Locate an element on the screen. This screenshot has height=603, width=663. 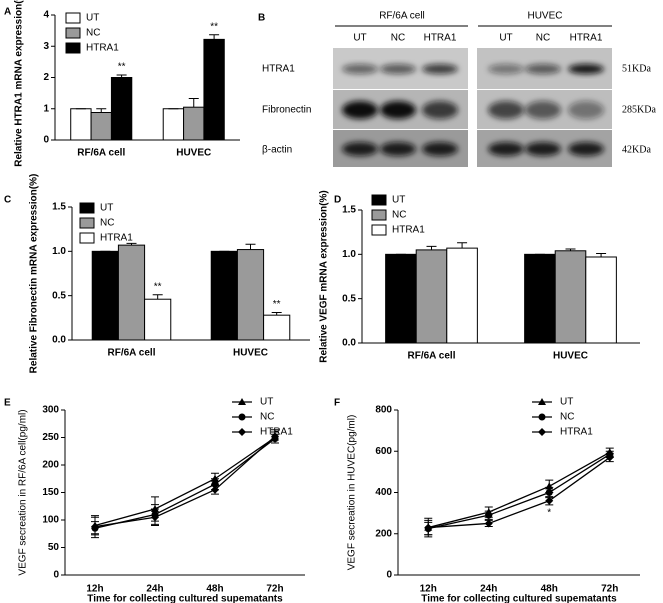
y-axis-label: Relative Fibronectin mRNA expression(%) is located at coordinates (34, 274).